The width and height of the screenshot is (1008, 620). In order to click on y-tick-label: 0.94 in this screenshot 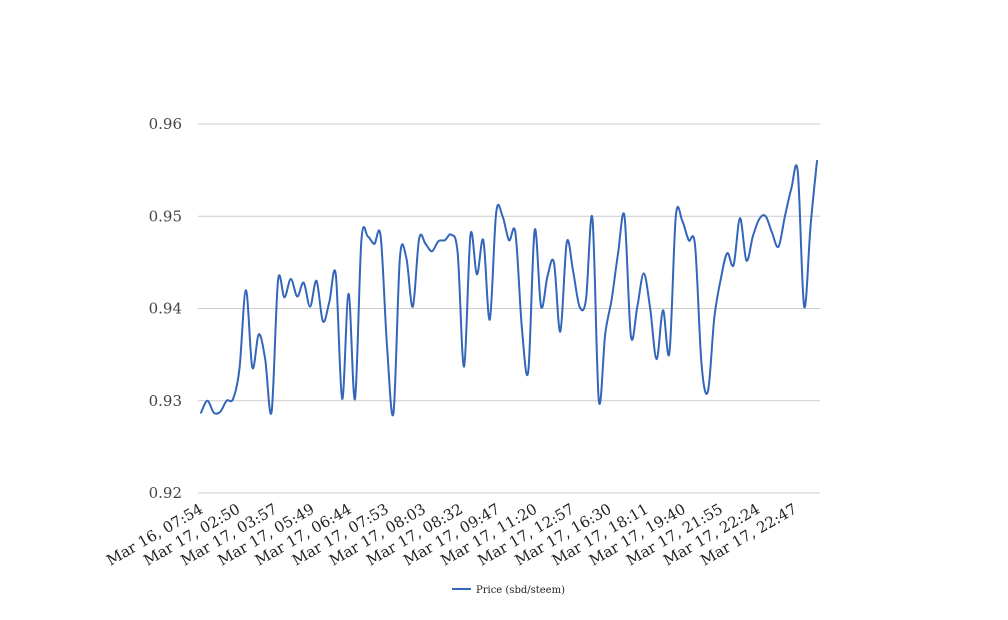, I will do `click(165, 309)`.